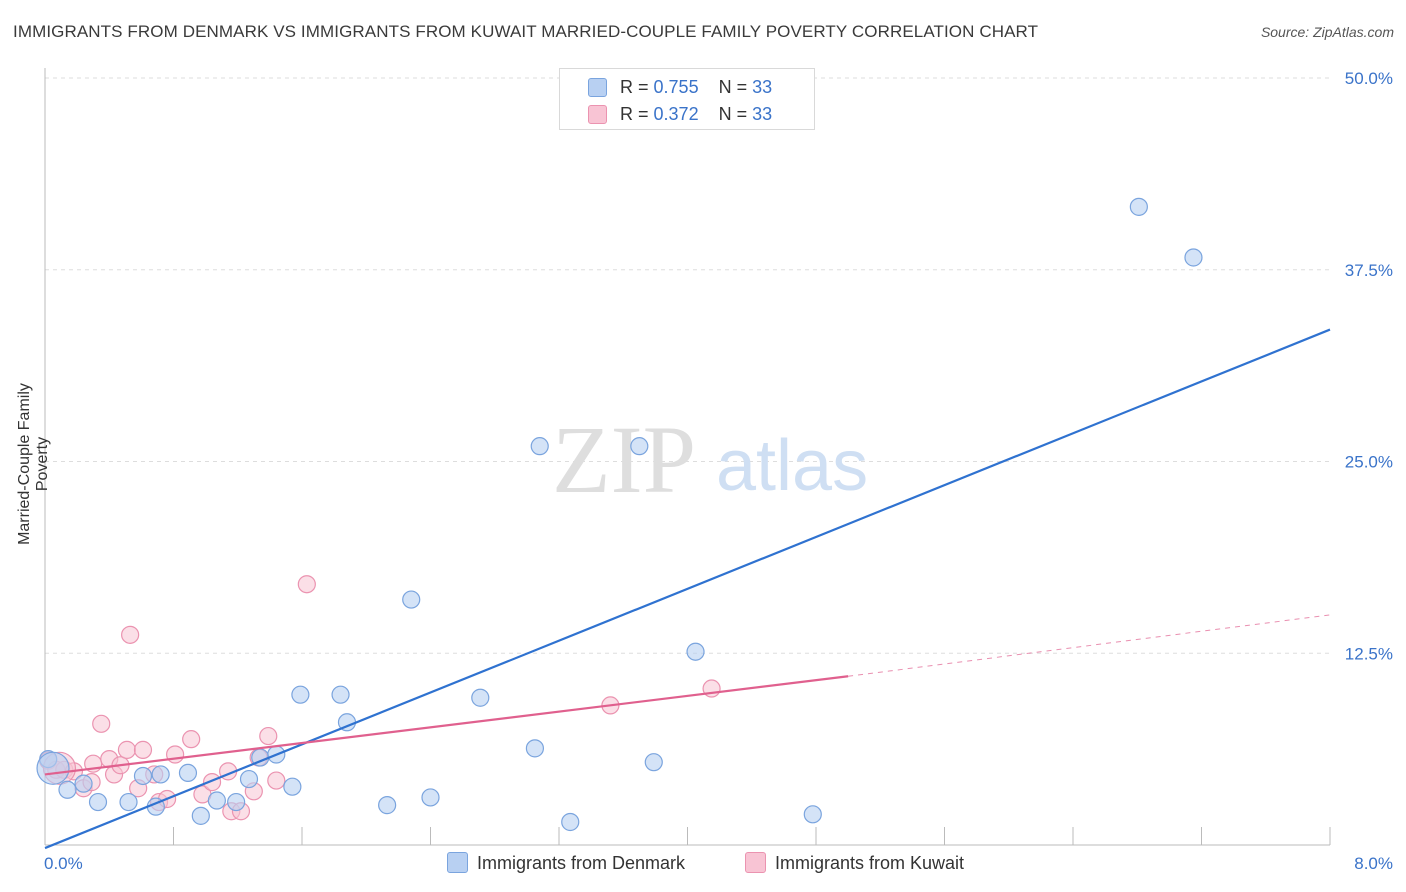 The image size is (1406, 892). I want to click on y-tick-label: 12.5%, so click(1369, 653).